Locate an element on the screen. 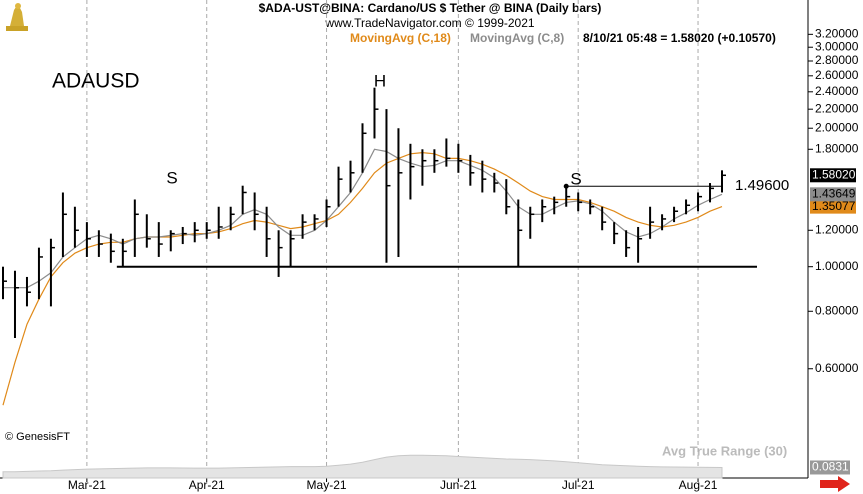 This screenshot has width=863, height=494. x-tick-label: Apr-21 is located at coordinates (207, 485).